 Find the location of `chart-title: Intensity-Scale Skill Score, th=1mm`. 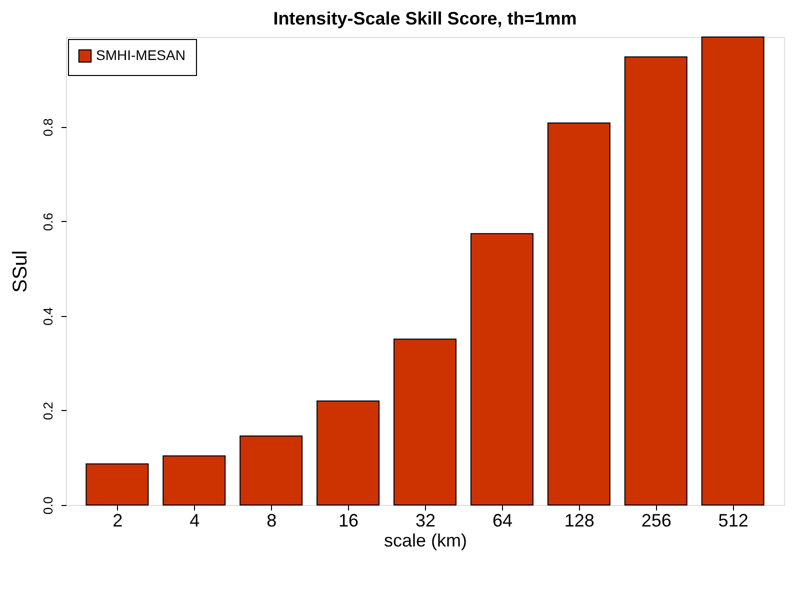

chart-title: Intensity-Scale Skill Score, th=1mm is located at coordinates (425, 18).